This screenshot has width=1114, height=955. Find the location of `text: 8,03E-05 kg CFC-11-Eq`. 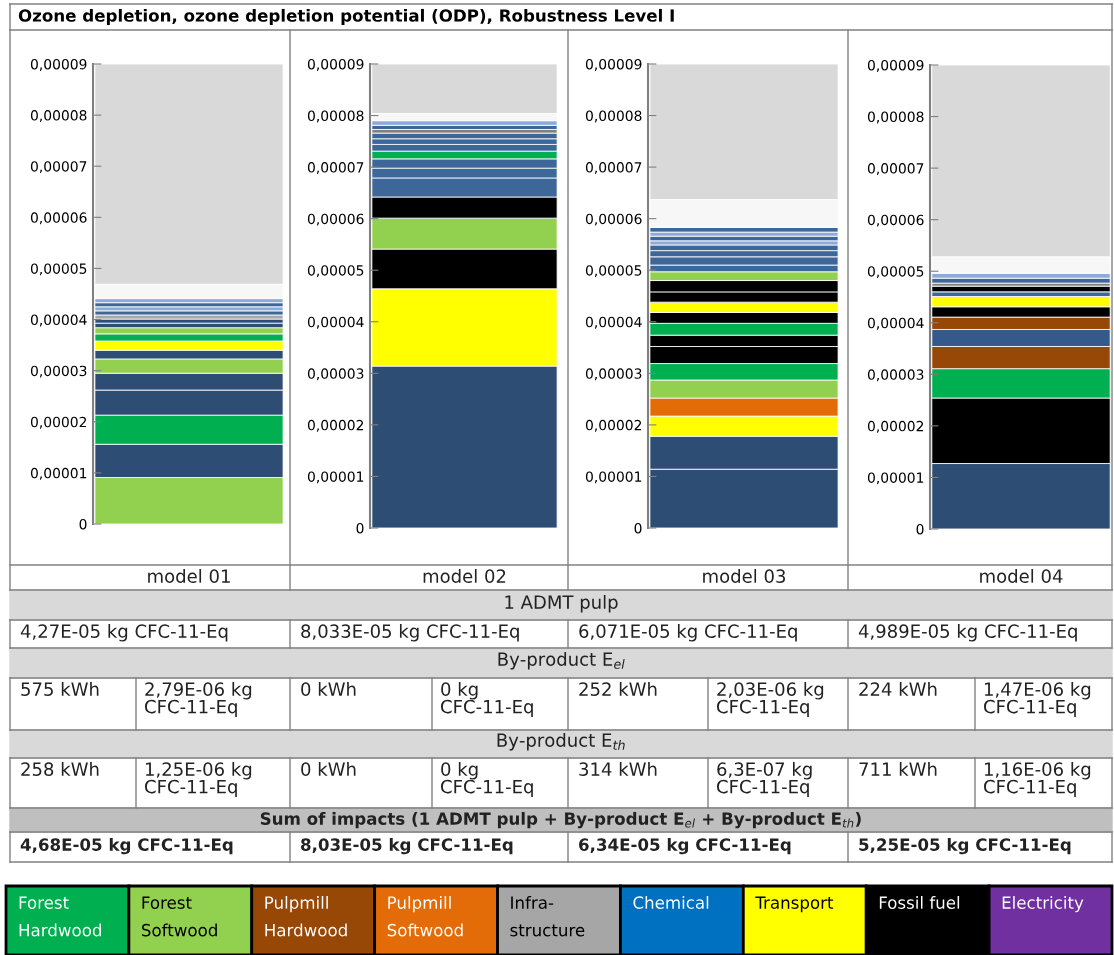

text: 8,03E-05 kg CFC-11-Eq is located at coordinates (407, 846).